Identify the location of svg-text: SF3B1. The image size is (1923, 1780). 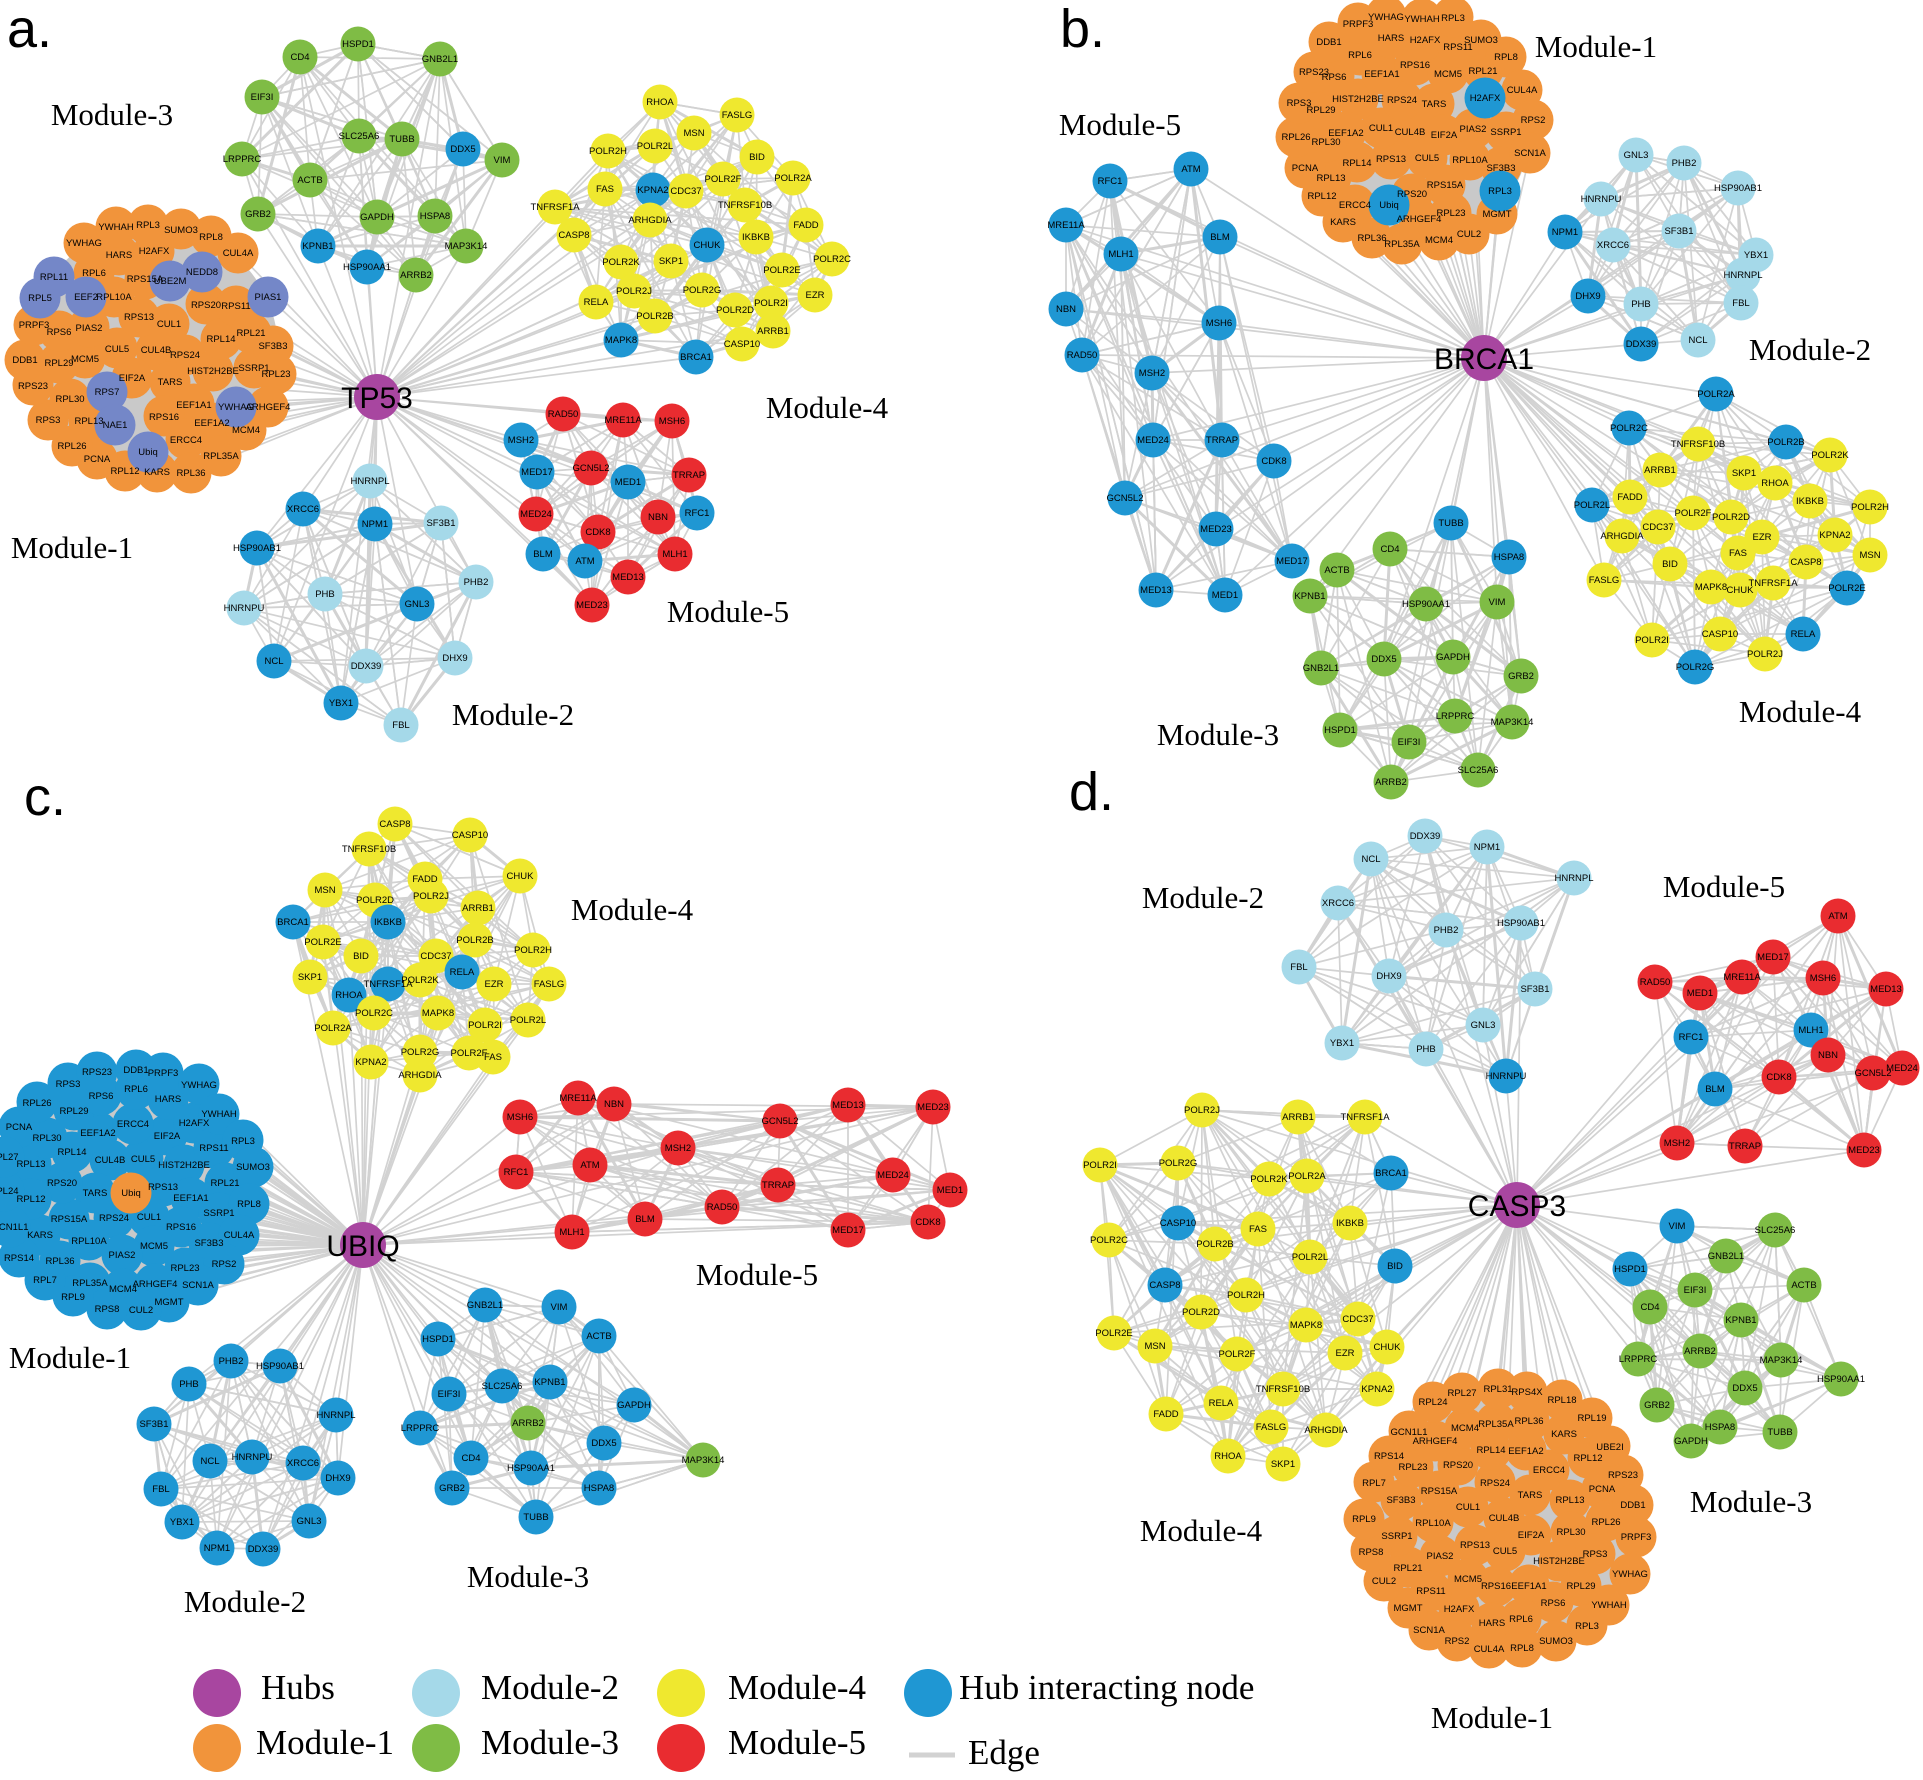
(1678, 231).